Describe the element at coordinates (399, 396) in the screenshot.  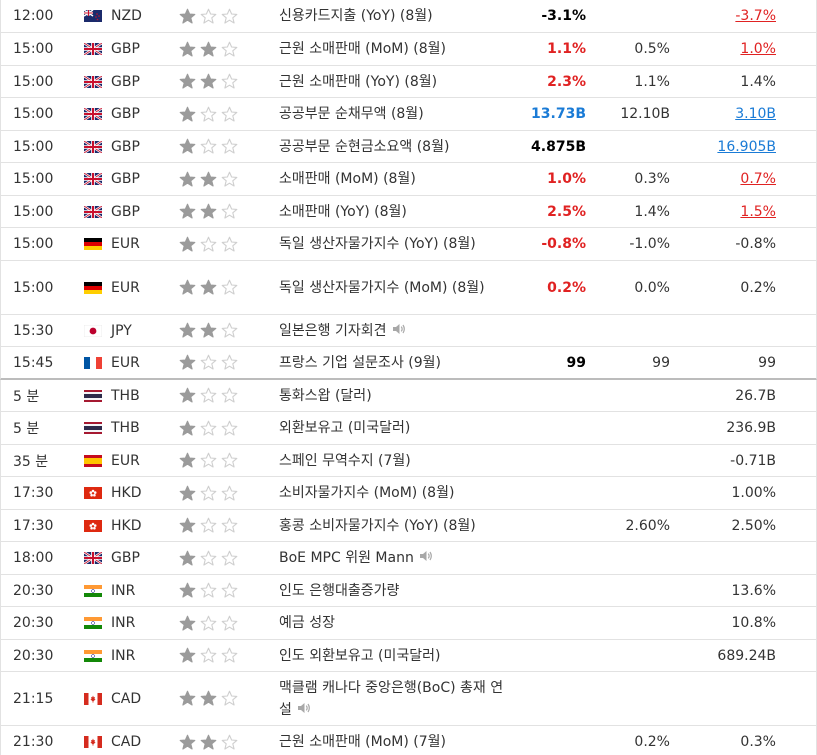
I see `event-name-link: 통화스왑 (달러)` at that location.